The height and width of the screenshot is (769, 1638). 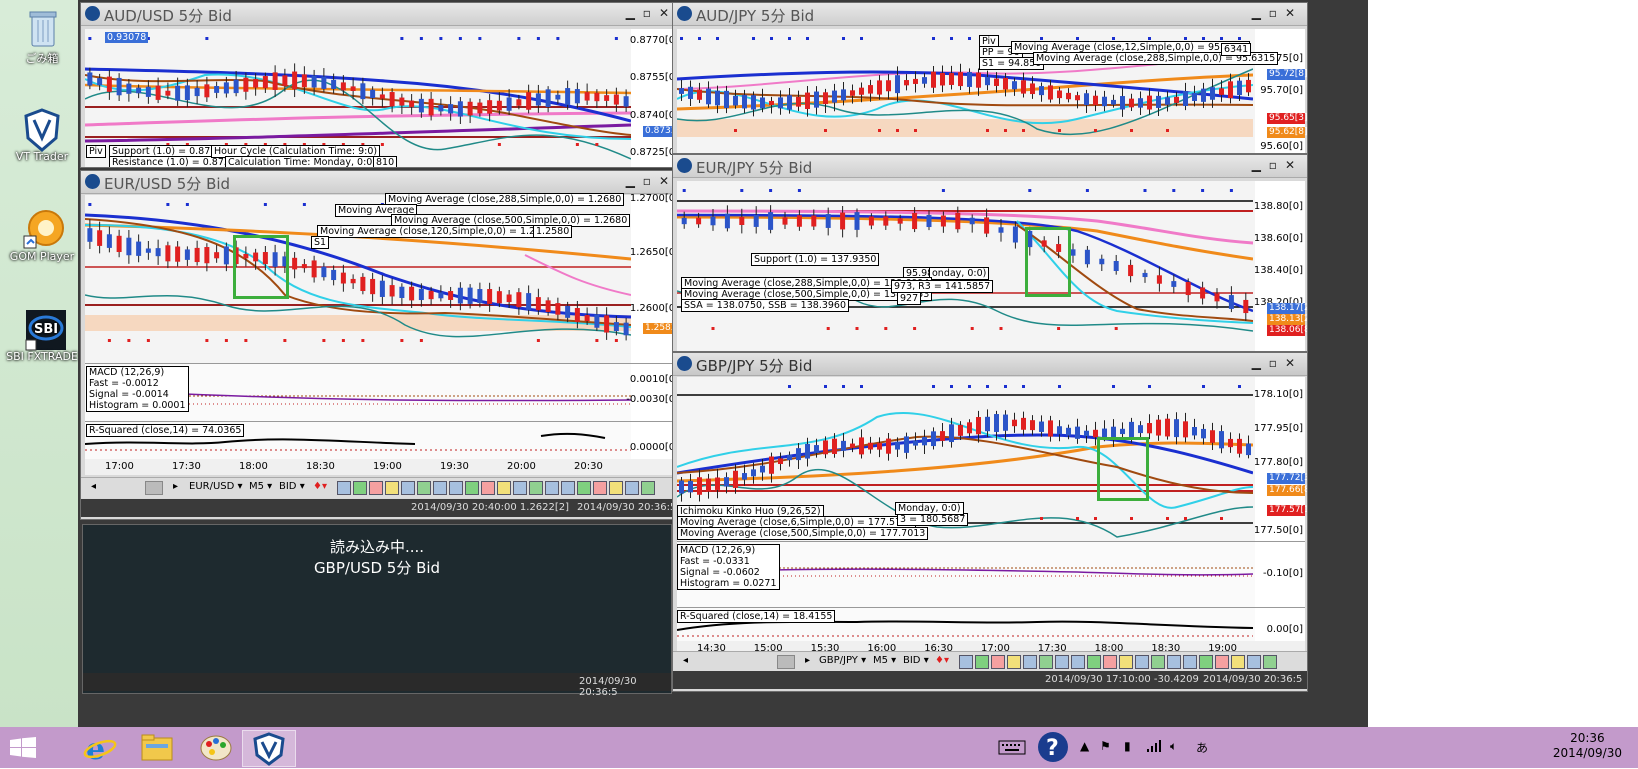 What do you see at coordinates (990, 14) in the screenshot?
I see `window-titlebar: AUD/JPY 5分 Bid ▁▫✕` at bounding box center [990, 14].